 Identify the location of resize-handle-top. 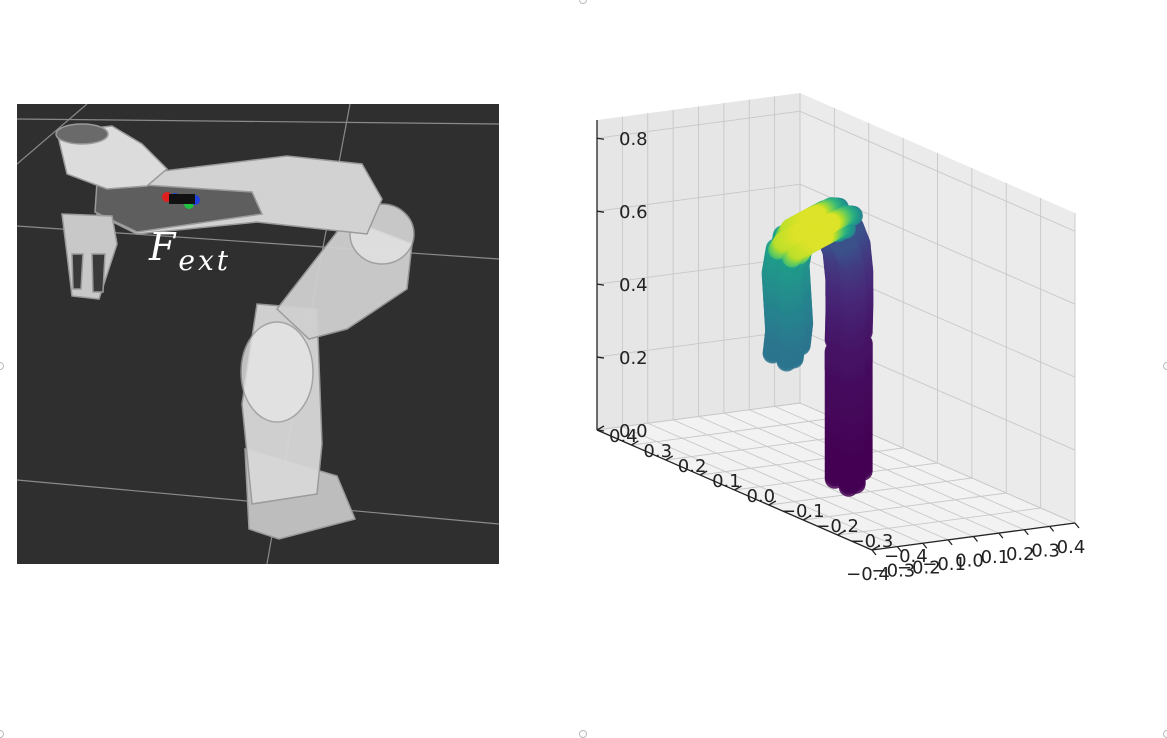
(583, 2).